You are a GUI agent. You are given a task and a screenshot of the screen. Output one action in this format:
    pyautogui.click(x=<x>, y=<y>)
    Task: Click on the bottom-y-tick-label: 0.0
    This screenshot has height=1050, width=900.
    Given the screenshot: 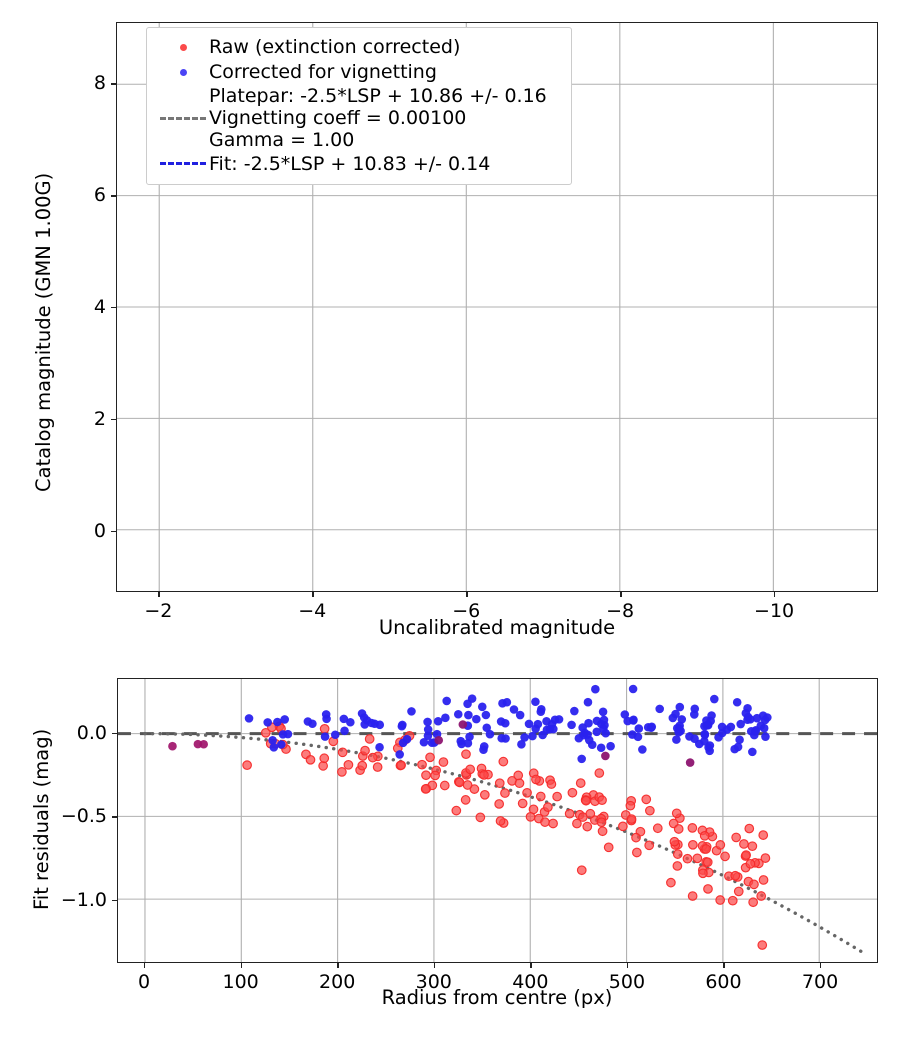 What is the action you would take?
    pyautogui.click(x=91, y=733)
    